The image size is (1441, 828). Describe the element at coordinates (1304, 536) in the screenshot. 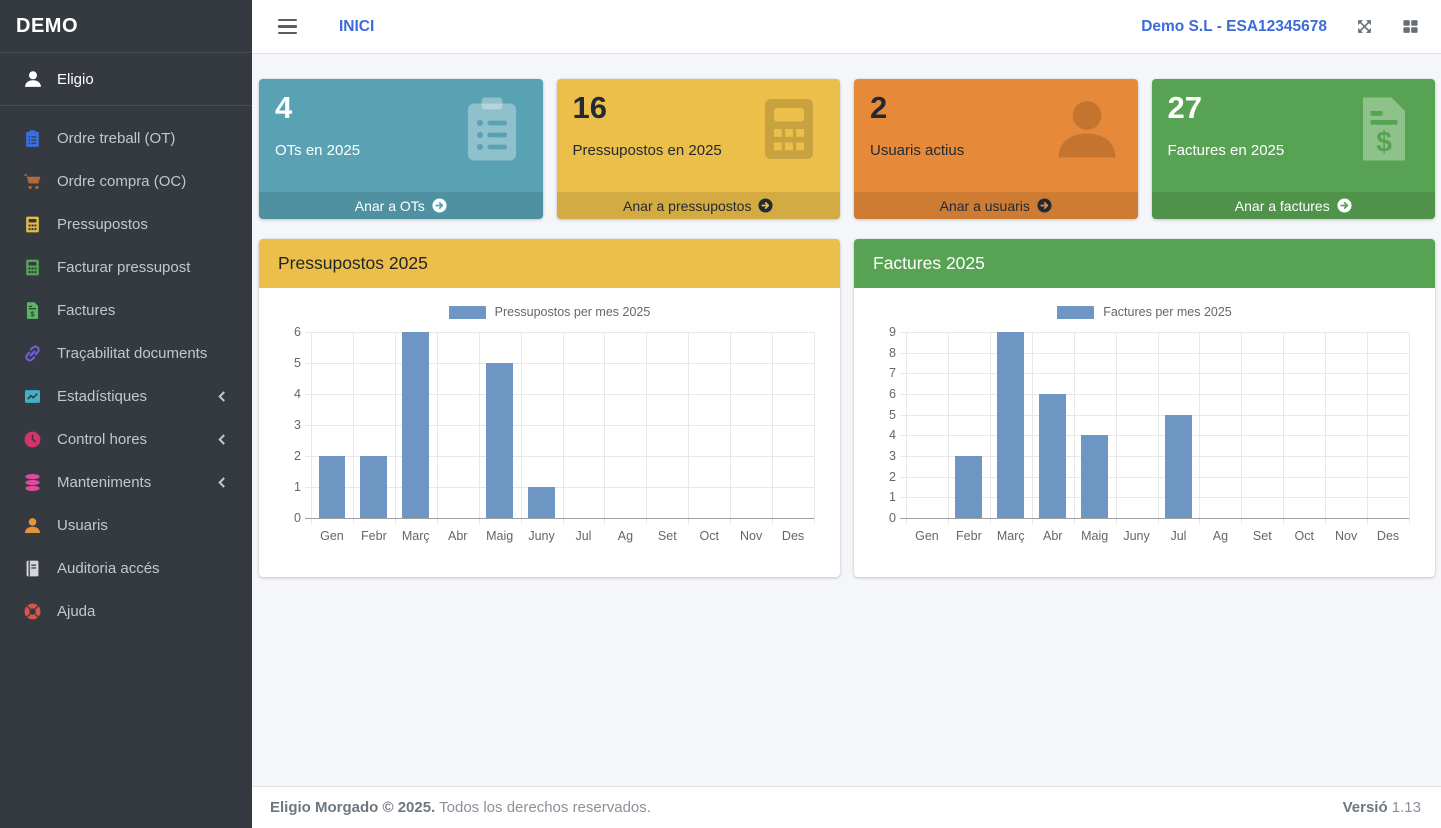

I see `x-tick-label: Oct` at that location.